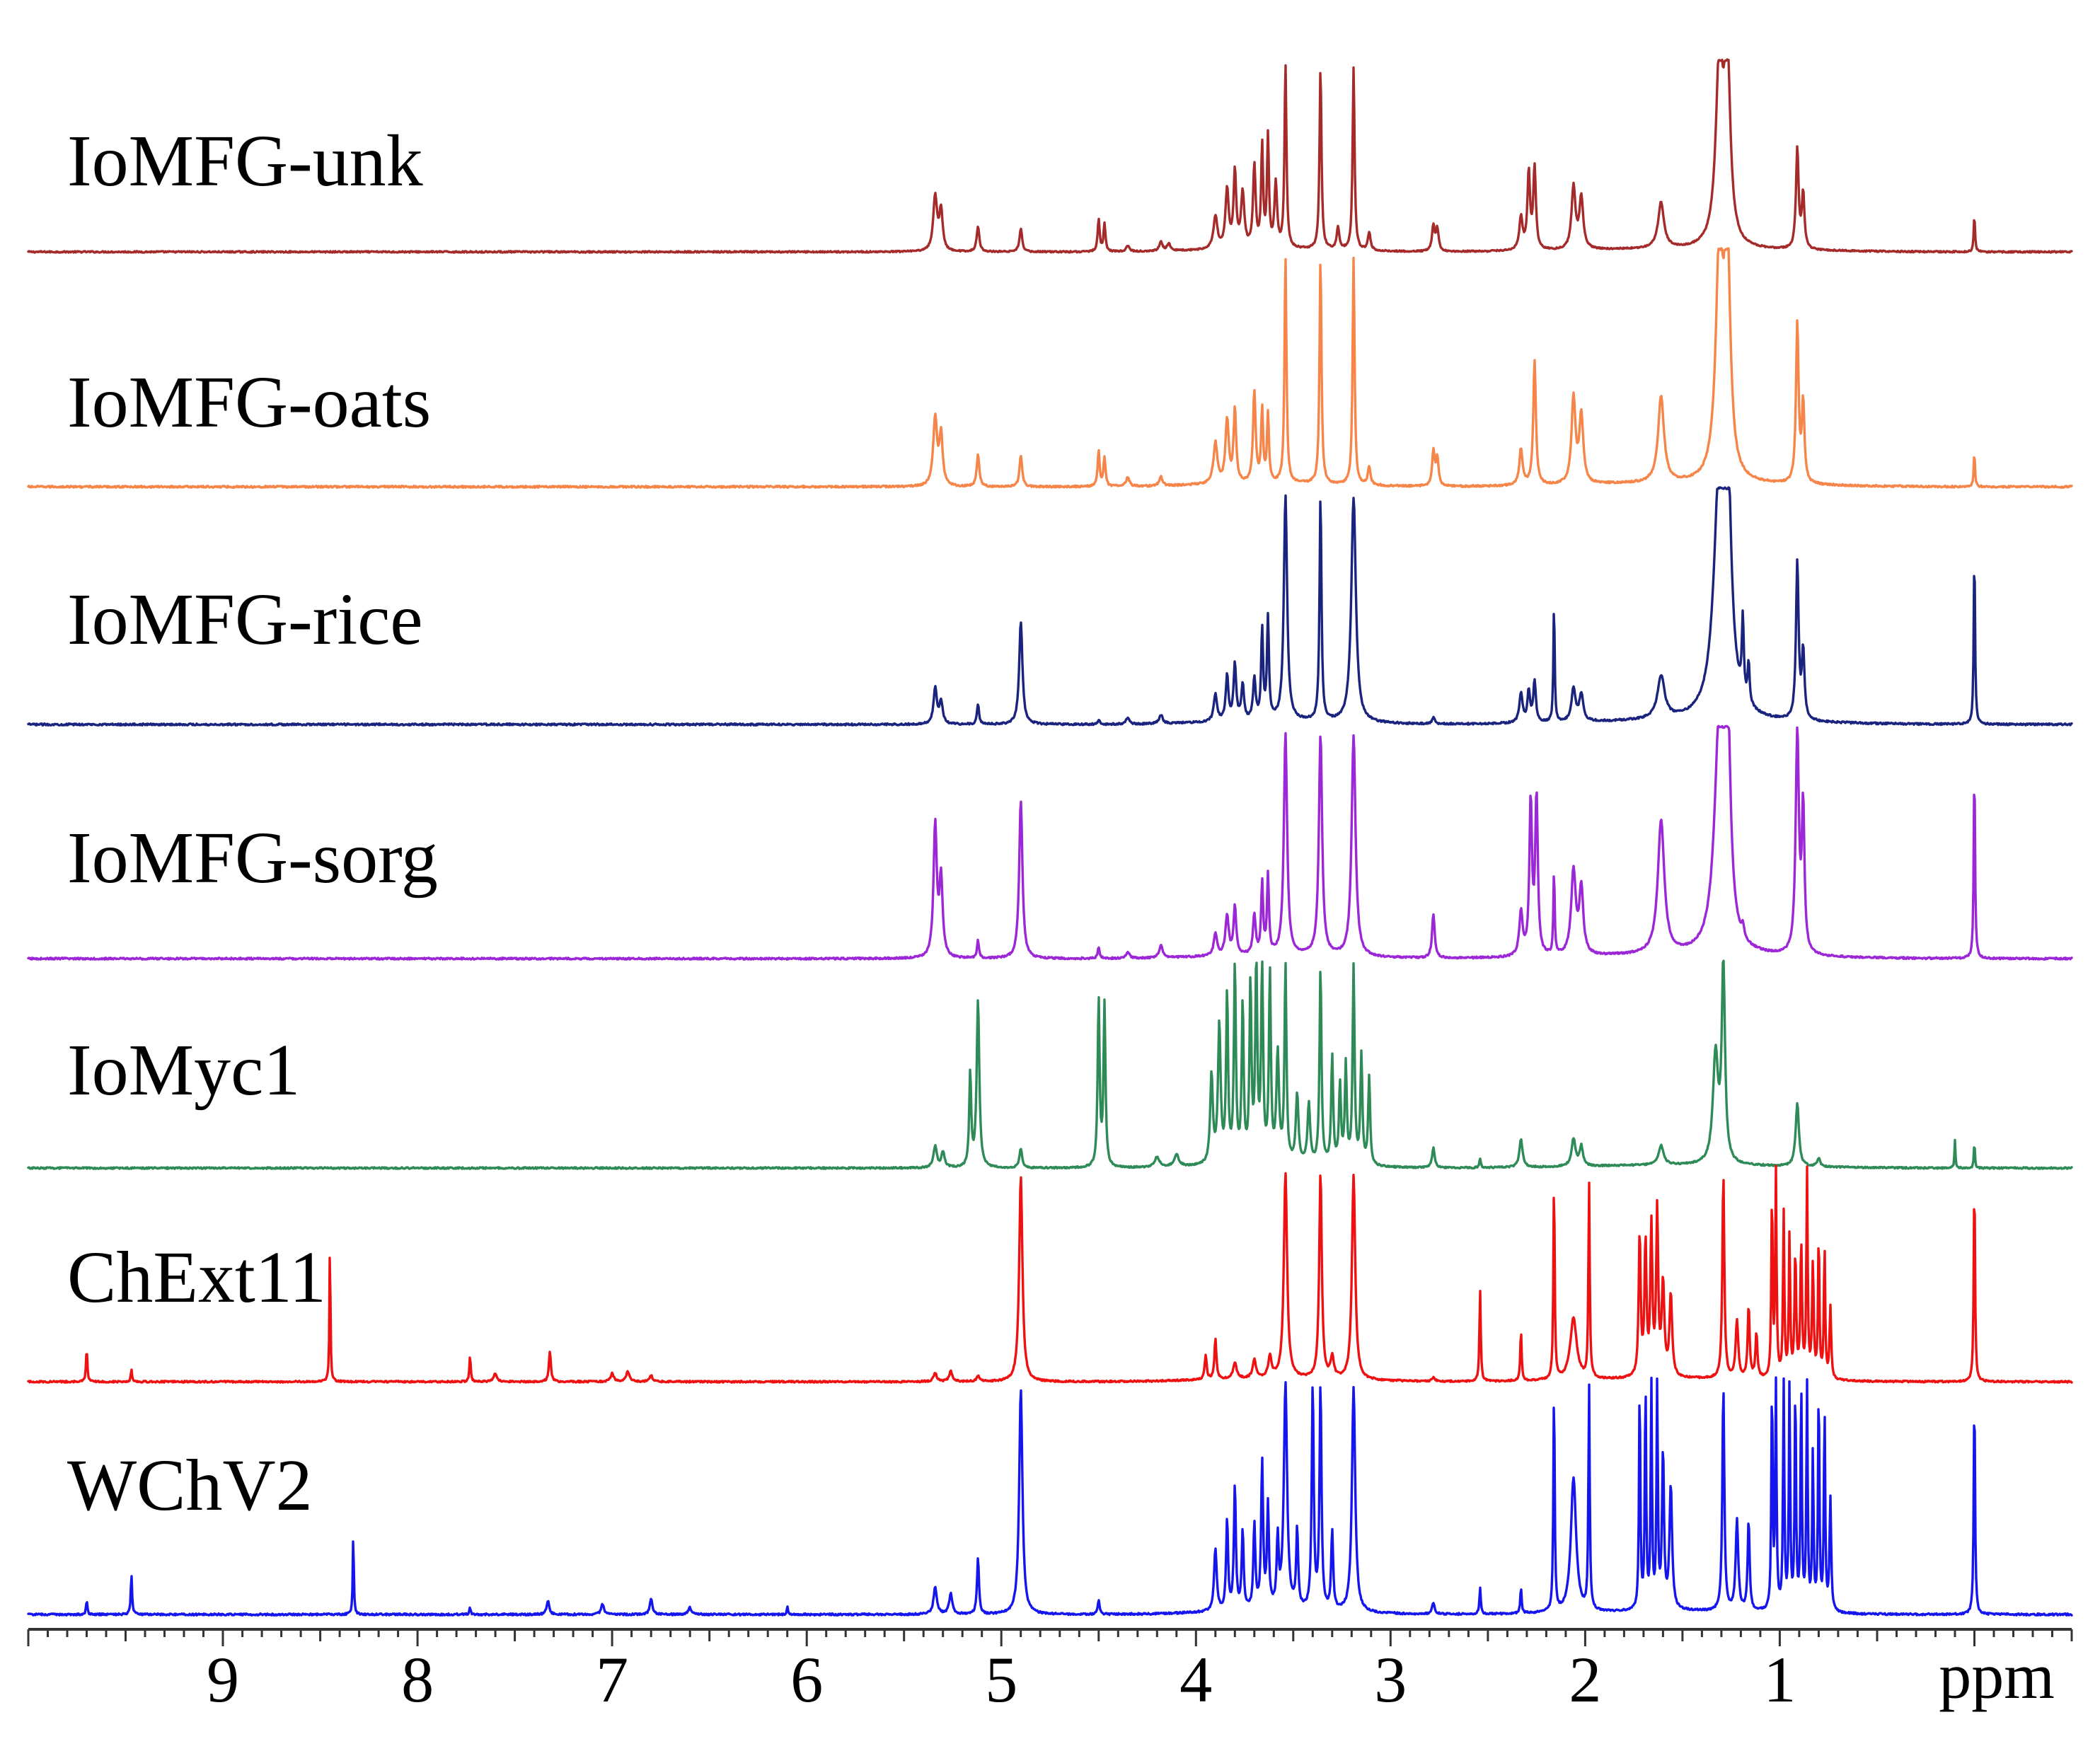  What do you see at coordinates (806, 1679) in the screenshot?
I see `x-tick-label-6: 6` at bounding box center [806, 1679].